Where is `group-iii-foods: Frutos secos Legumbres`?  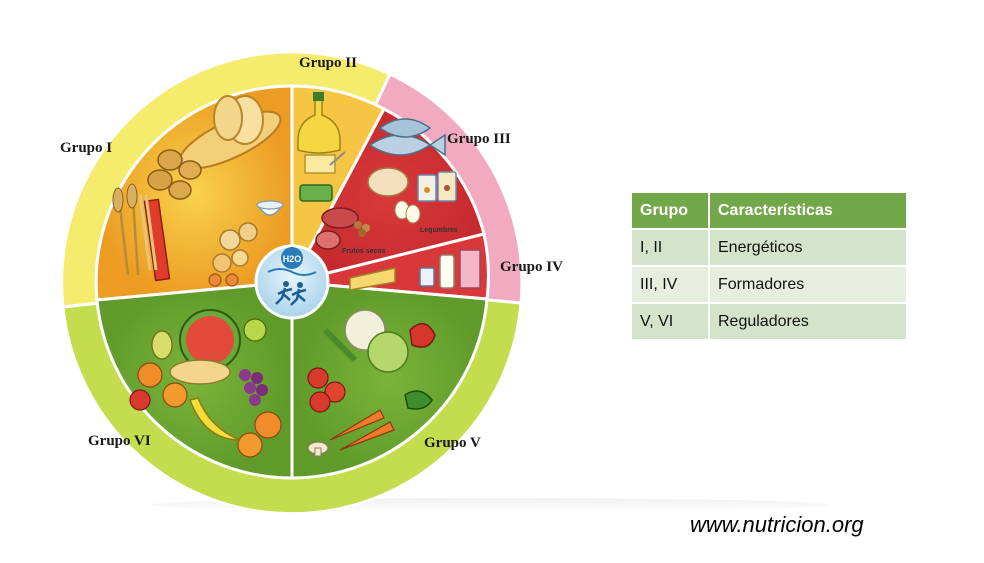 group-iii-foods: Frutos secos Legumbres is located at coordinates (386, 186).